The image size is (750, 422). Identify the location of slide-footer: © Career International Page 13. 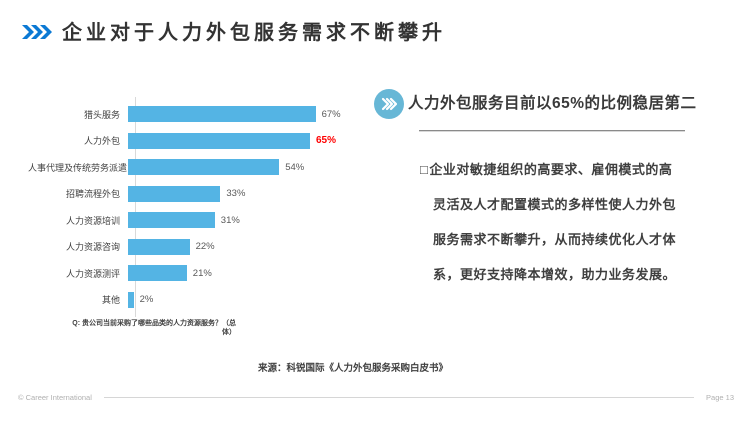
(376, 397).